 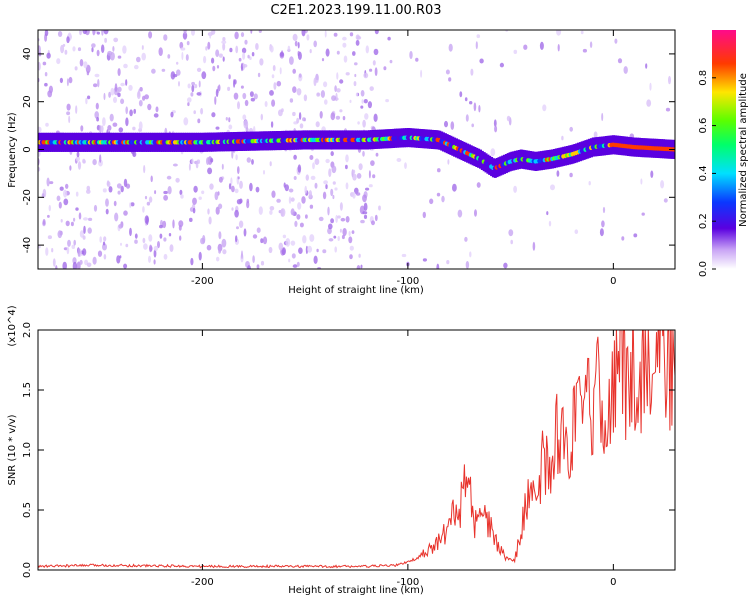 I want to click on colorbar-tick-label: 0.8, so click(x=703, y=78).